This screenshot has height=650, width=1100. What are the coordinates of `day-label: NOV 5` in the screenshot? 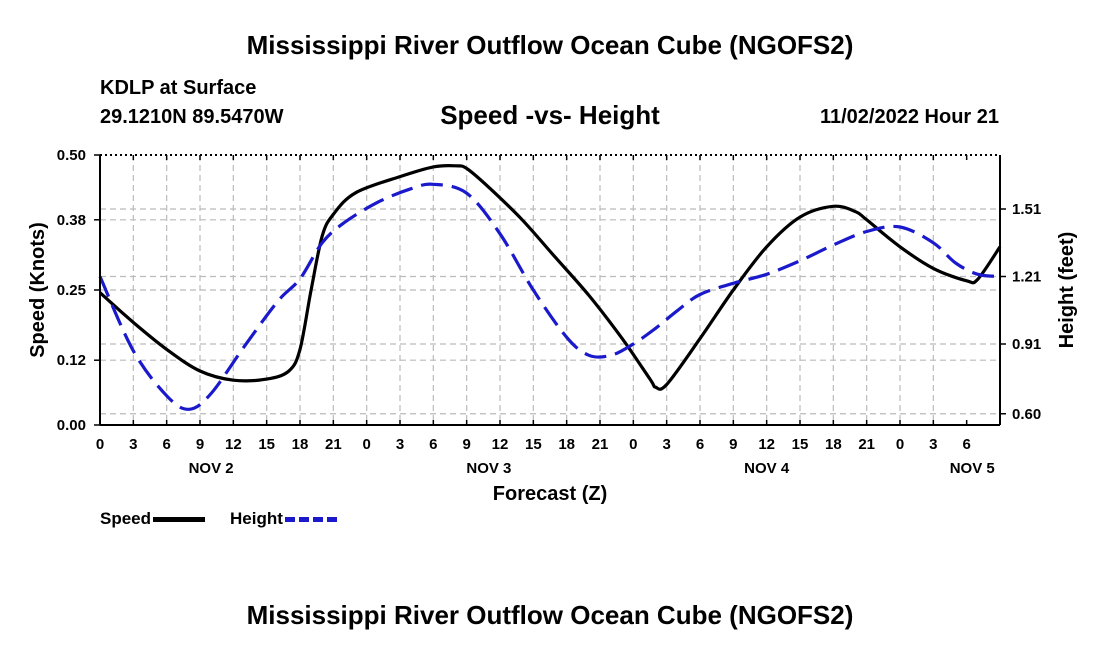 It's located at (972, 468).